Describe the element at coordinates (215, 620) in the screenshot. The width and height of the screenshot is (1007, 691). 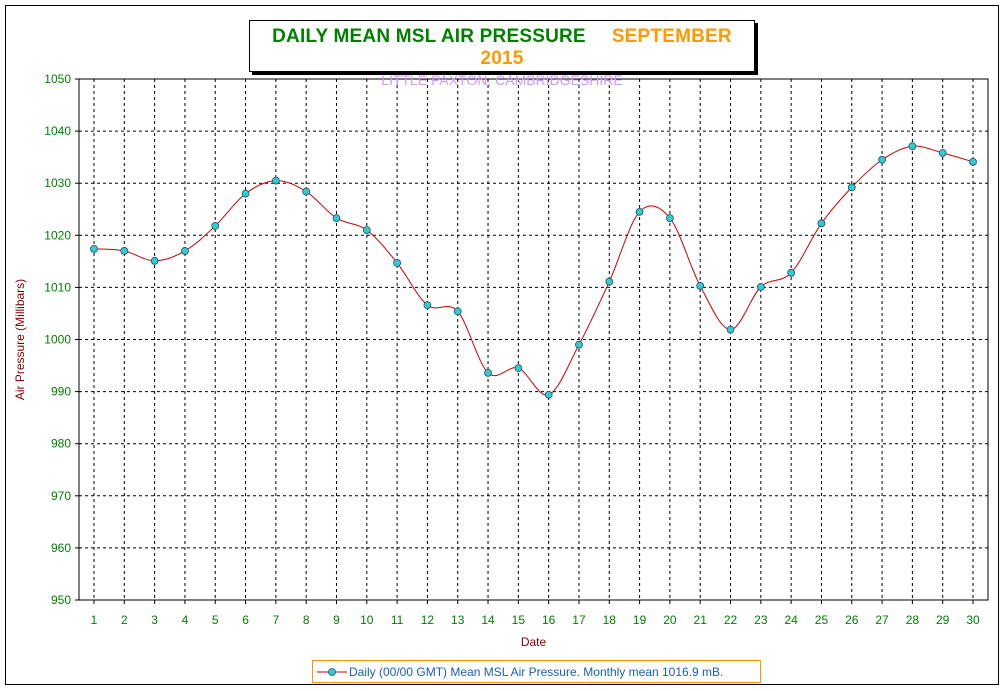
I see `x-tick-label: 5` at that location.